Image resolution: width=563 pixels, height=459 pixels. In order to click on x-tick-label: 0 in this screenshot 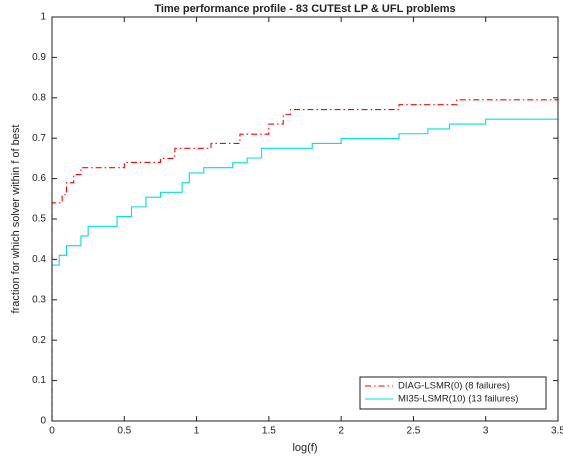, I will do `click(52, 431)`.